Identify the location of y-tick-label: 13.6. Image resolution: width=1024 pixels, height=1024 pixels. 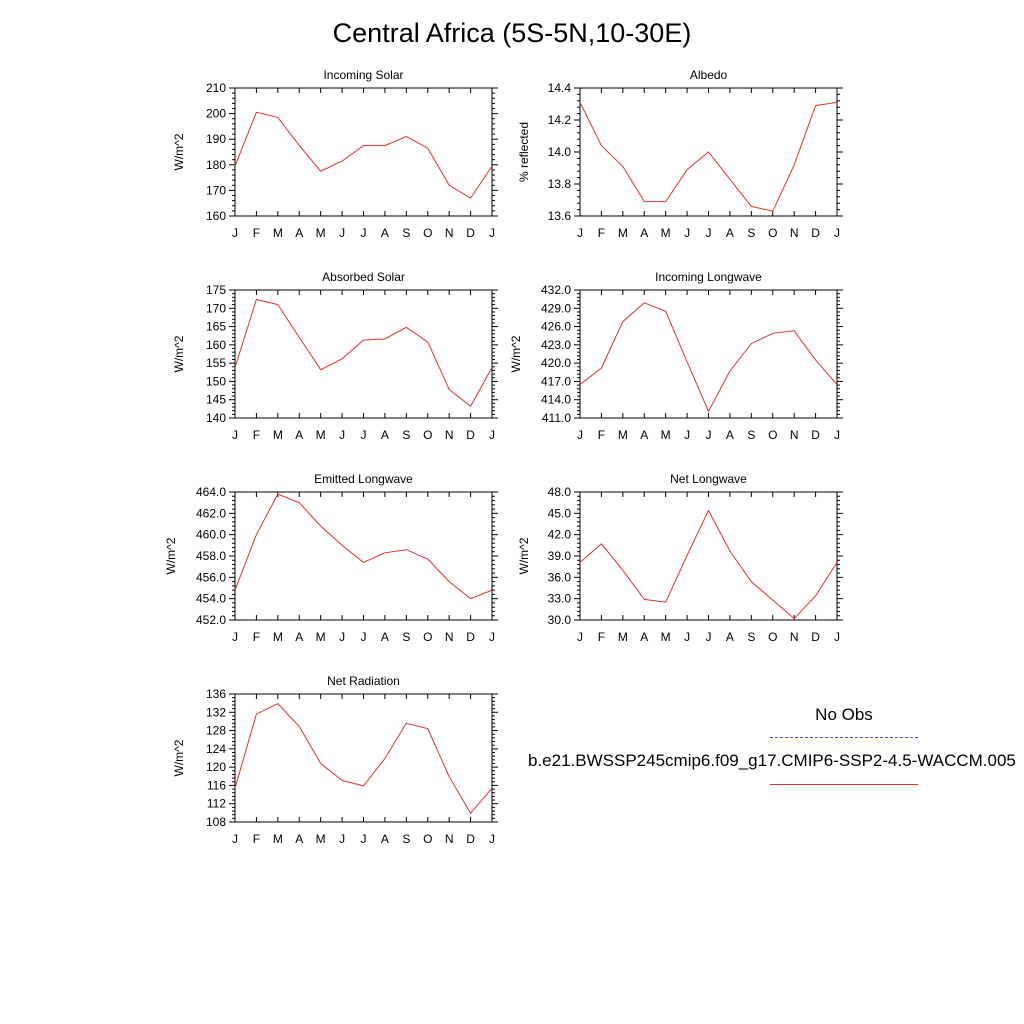
(560, 216).